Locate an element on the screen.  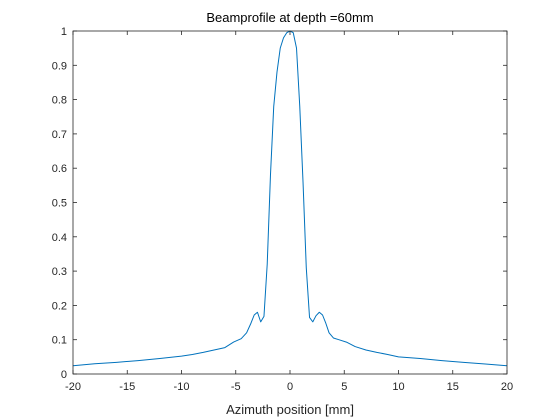
y-tick-label: 0.5 is located at coordinates (59, 204).